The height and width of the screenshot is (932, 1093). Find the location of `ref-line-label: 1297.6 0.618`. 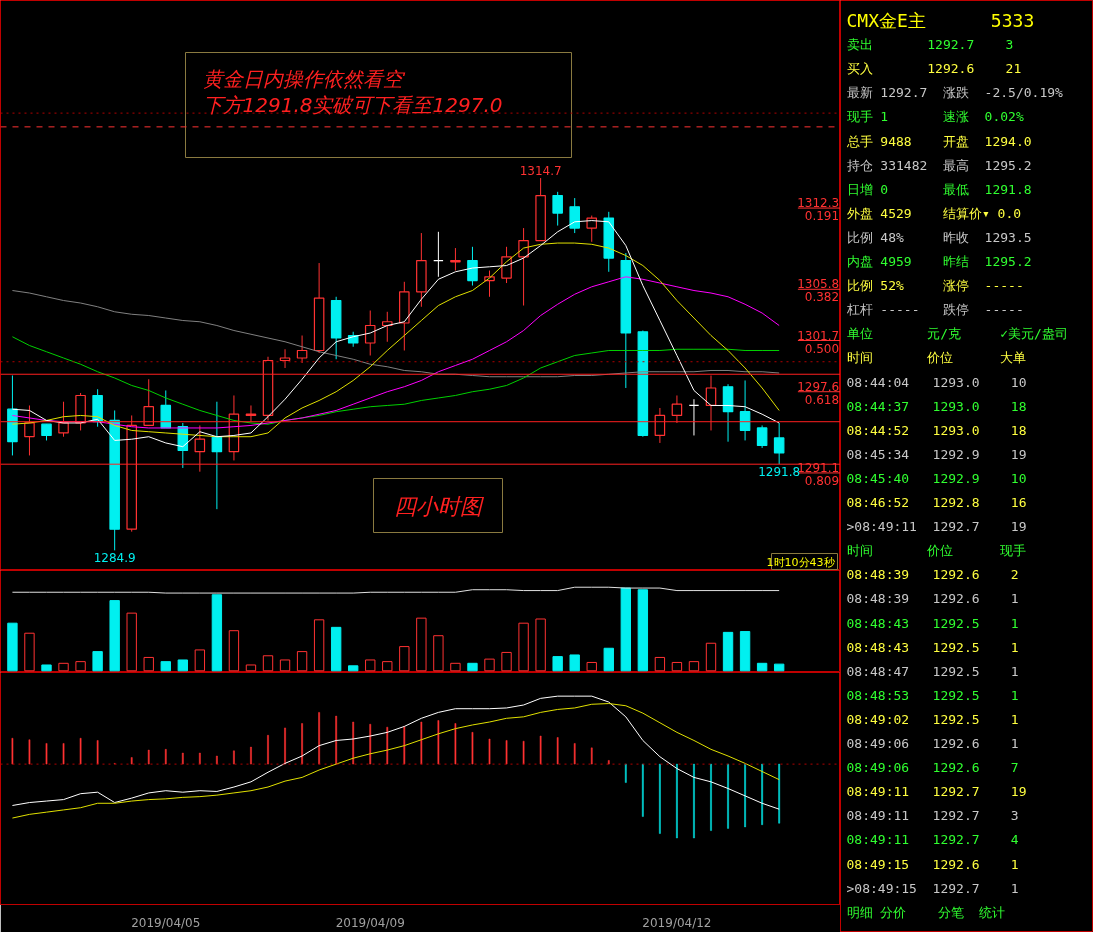

ref-line-label: 1297.6 0.618 is located at coordinates (818, 393).